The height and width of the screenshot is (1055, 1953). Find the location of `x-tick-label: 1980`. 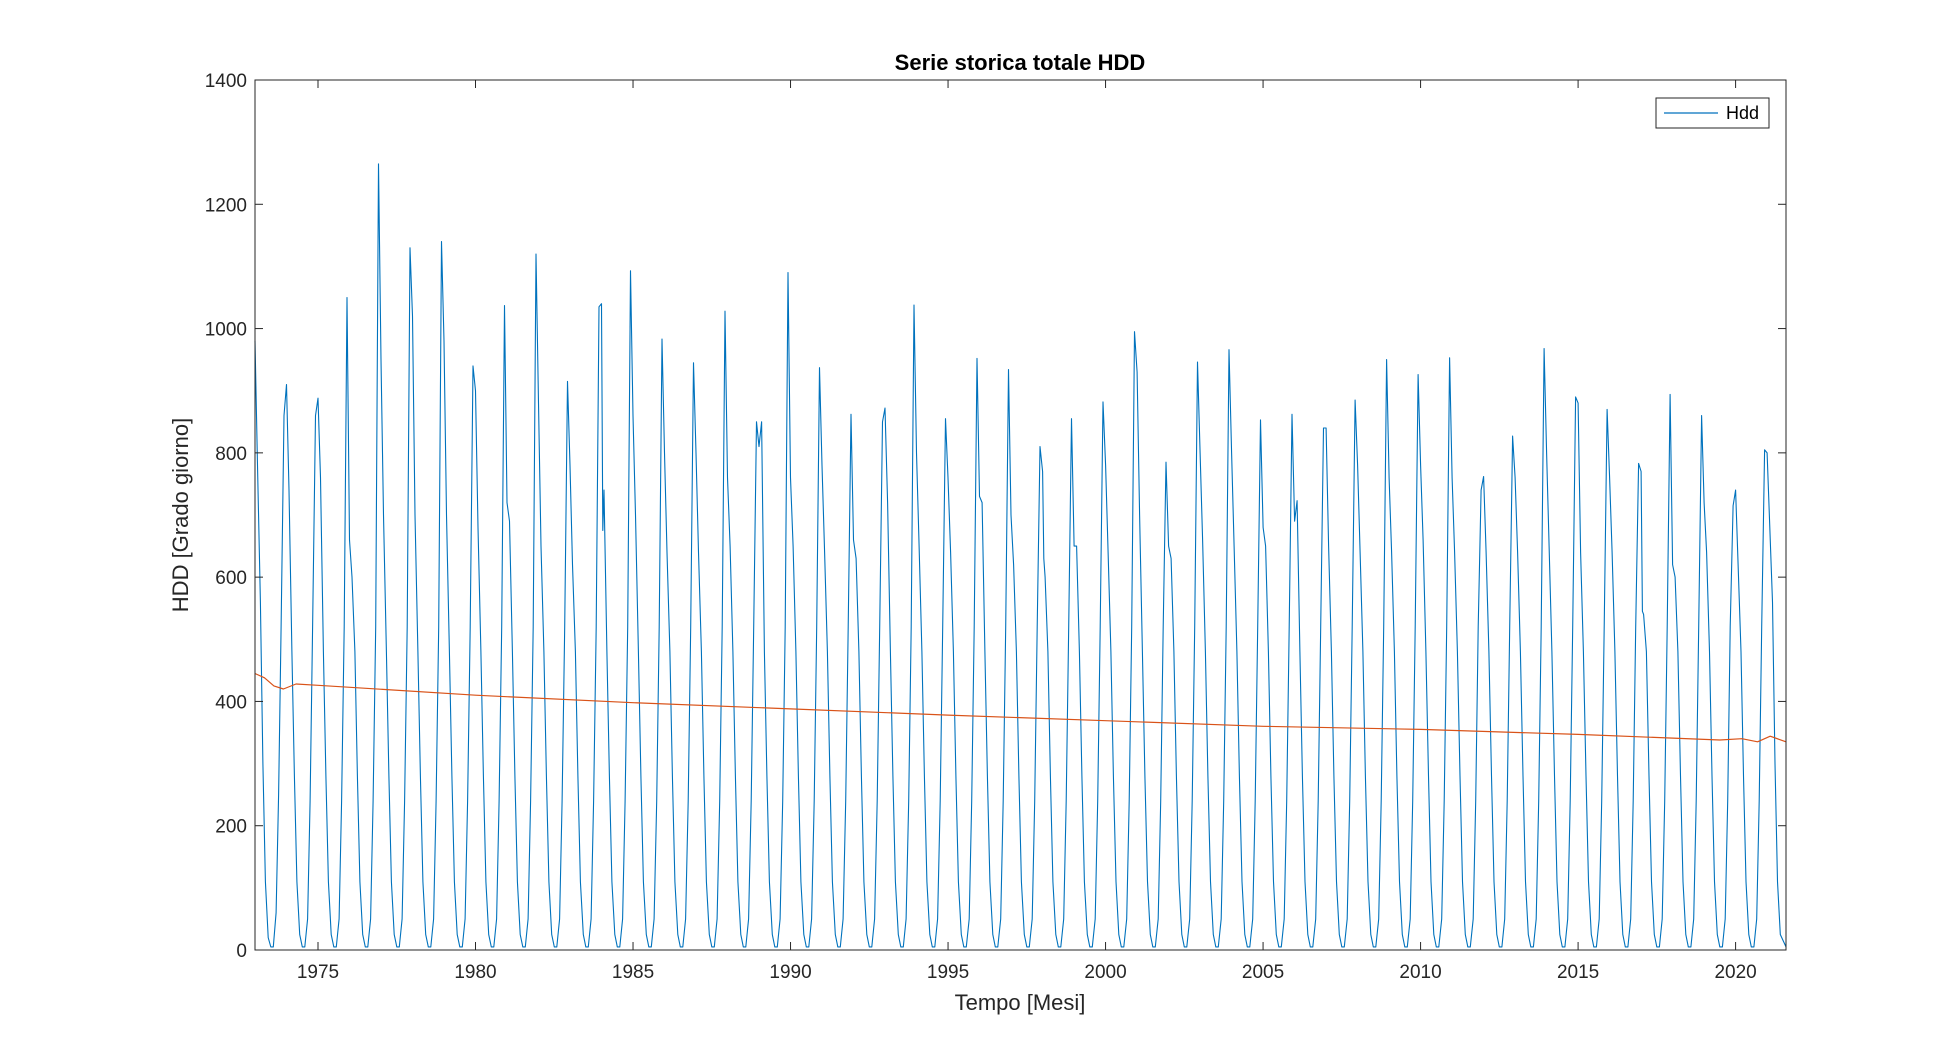

x-tick-label: 1980 is located at coordinates (475, 972).